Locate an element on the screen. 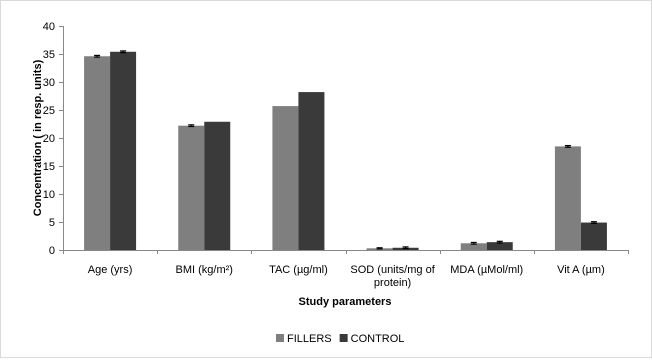  x-tick-label-line: Vit A (µm) is located at coordinates (581, 270).